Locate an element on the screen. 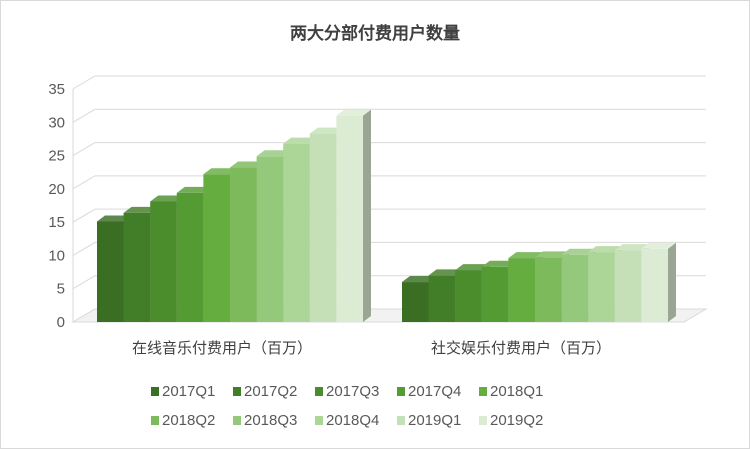 The height and width of the screenshot is (449, 750). x-category-label: 在线音乐付费用户（百万） is located at coordinates (222, 348).